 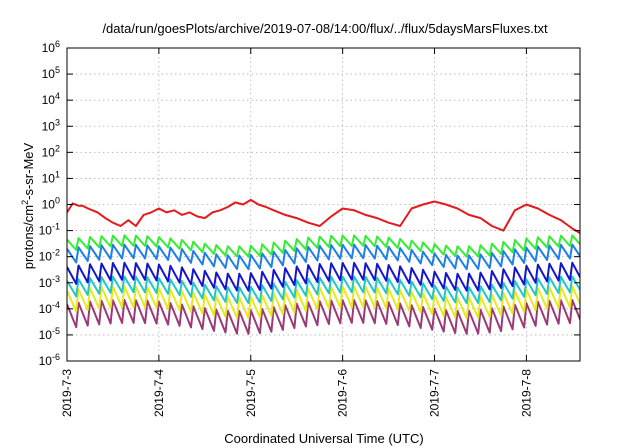 What do you see at coordinates (57, 96) in the screenshot?
I see `y-tick-label-exponent: 4` at bounding box center [57, 96].